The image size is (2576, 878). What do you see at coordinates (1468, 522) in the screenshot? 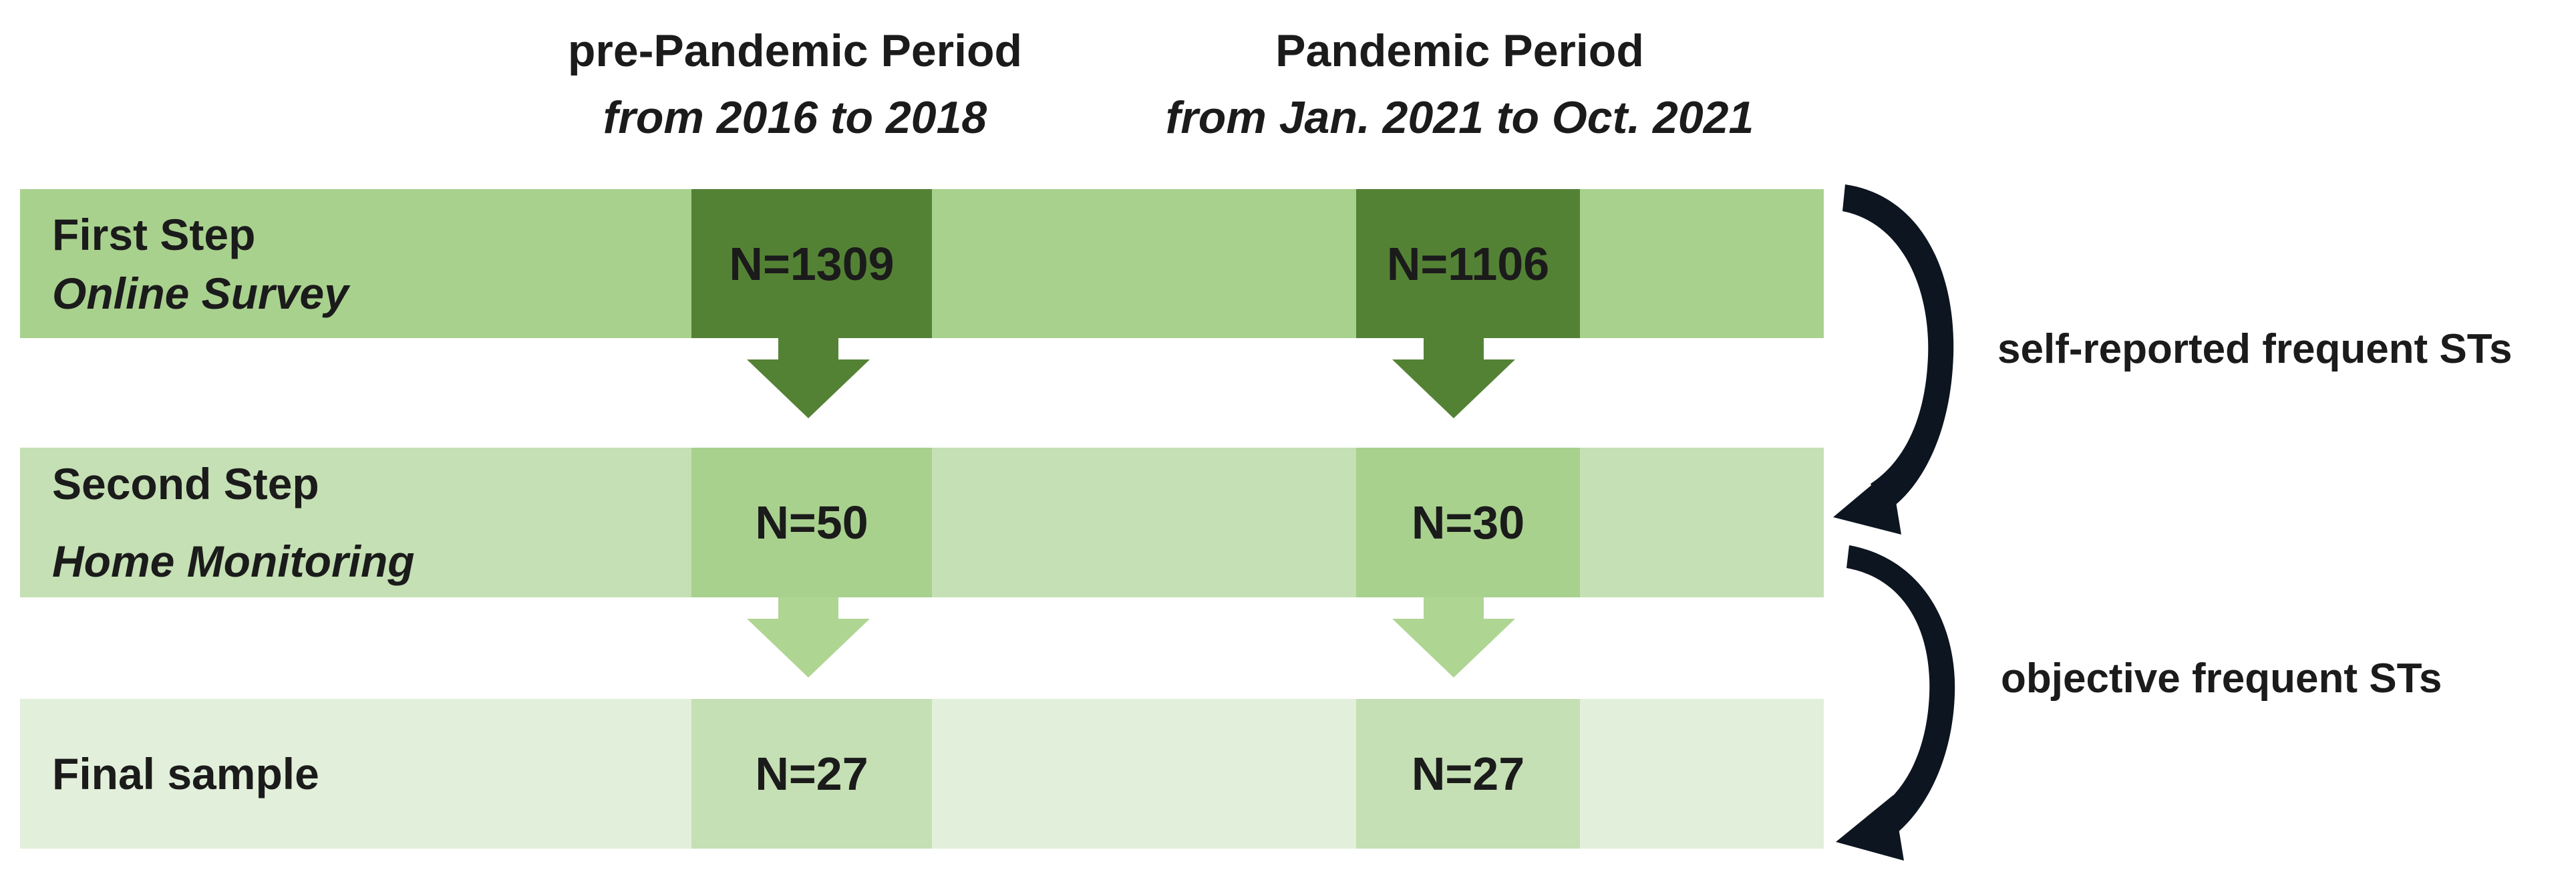
I see `n-box-monitoring-pandemic: N=30` at bounding box center [1468, 522].